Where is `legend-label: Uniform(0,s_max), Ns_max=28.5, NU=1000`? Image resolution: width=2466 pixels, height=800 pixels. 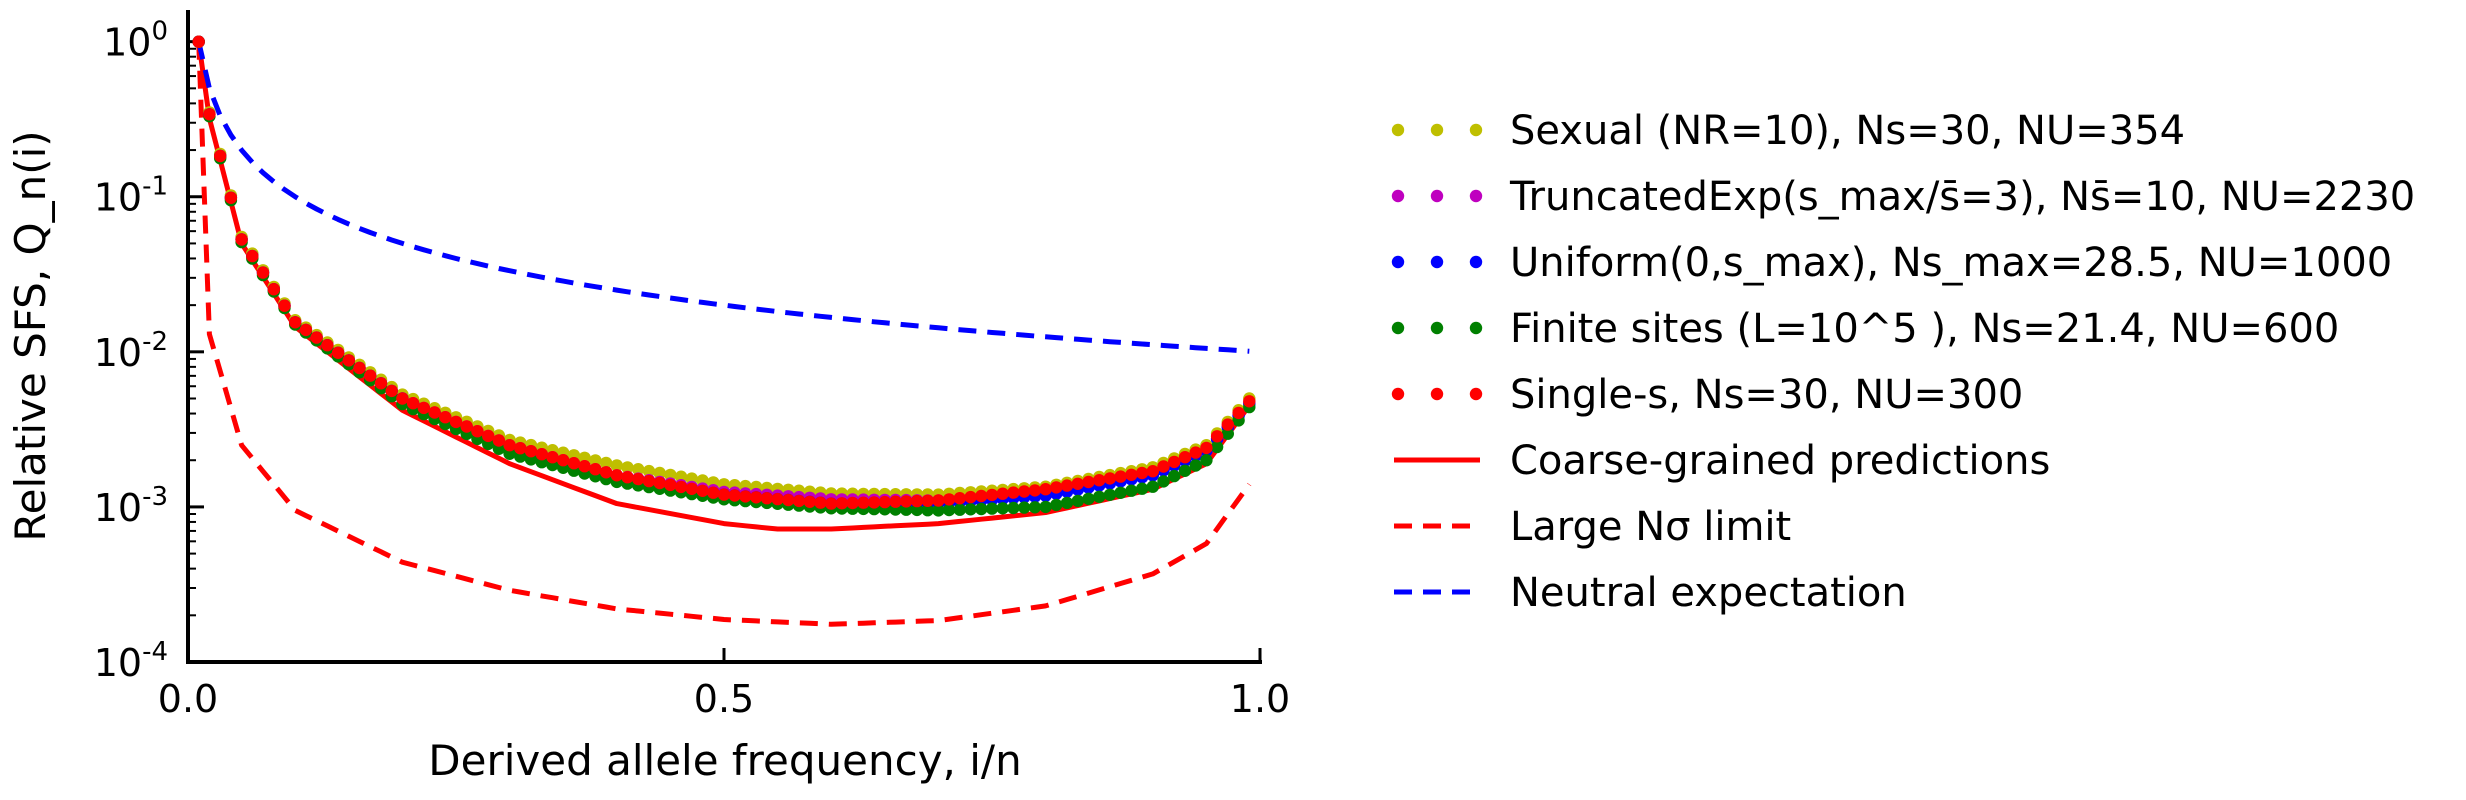
legend-label: Uniform(0,s_max), Ns_max=28.5, NU=1000 is located at coordinates (1951, 263).